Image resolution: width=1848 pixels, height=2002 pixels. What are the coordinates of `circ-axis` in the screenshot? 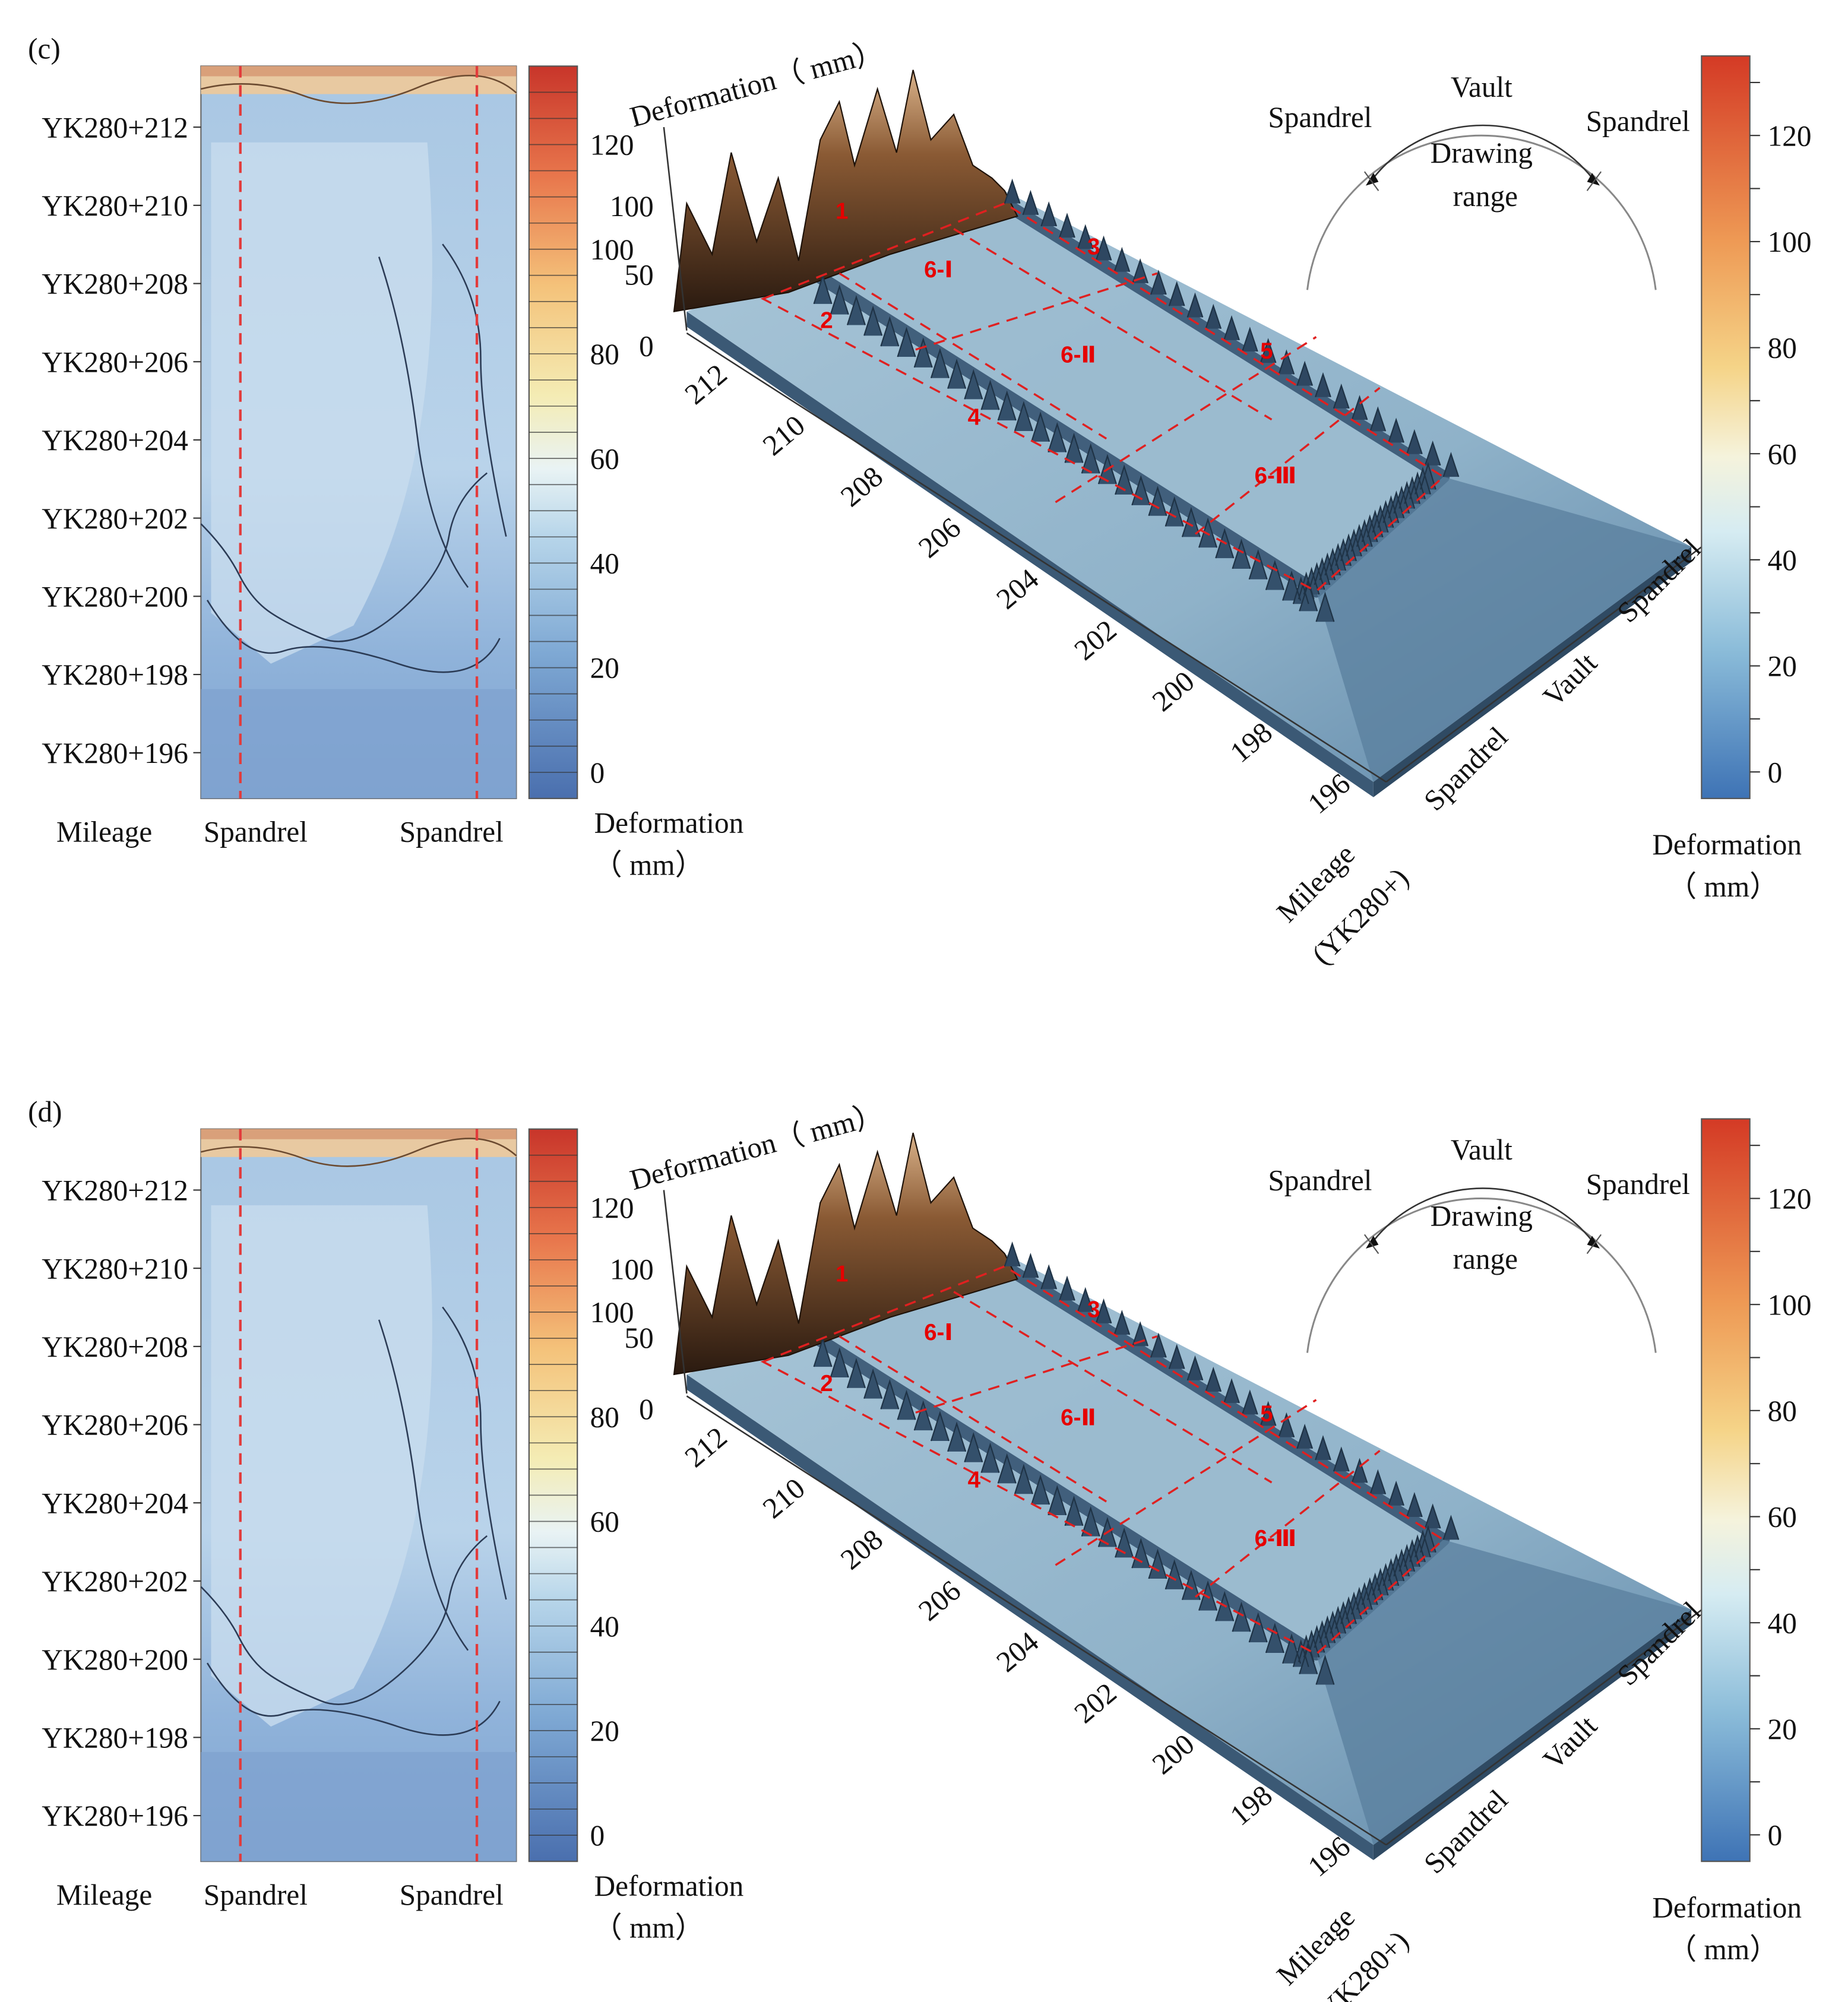 It's located at (1548, 661).